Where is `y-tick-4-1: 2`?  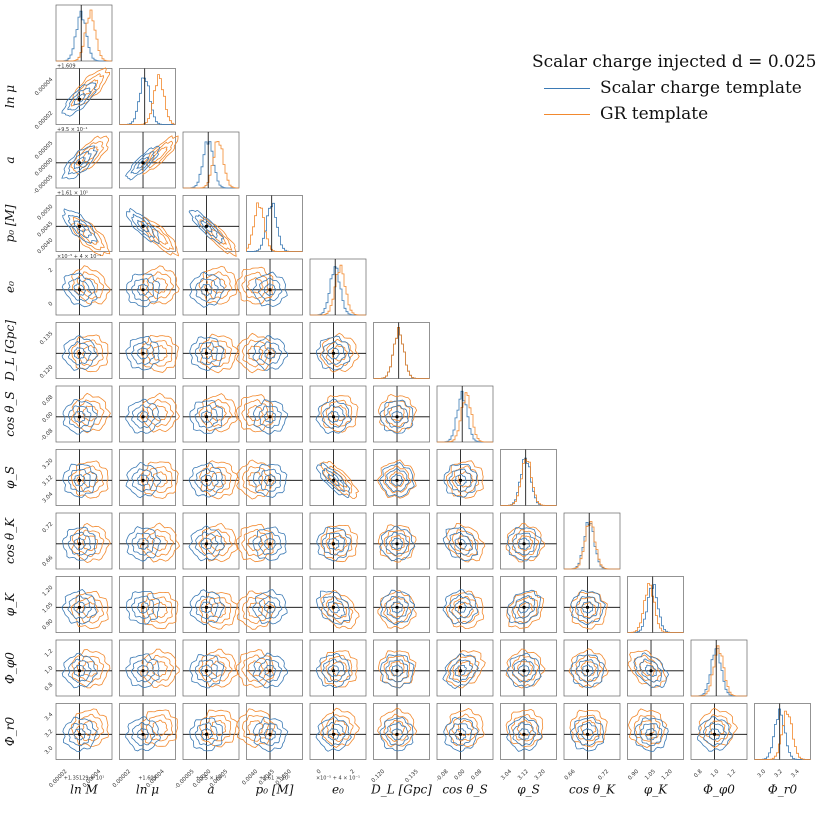 y-tick-4-1: 2 is located at coordinates (51, 270).